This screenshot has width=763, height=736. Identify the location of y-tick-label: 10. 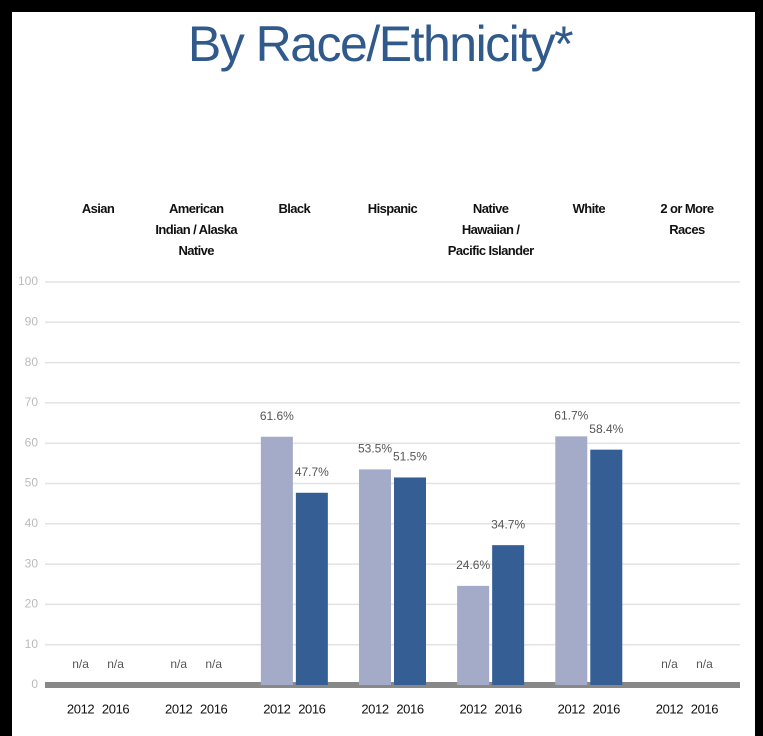
(32, 644).